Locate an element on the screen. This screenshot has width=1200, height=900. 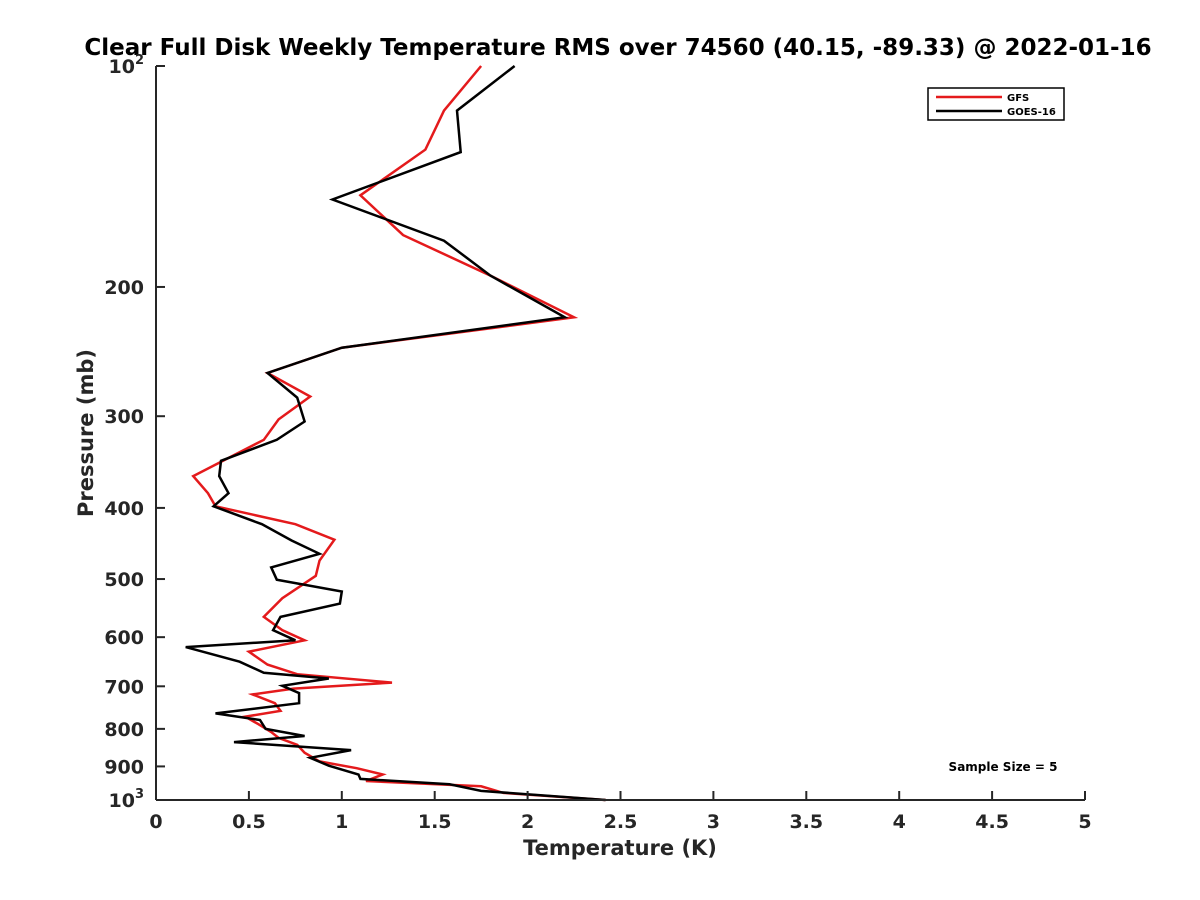
x-tick-label: 1.5 is located at coordinates (435, 822).